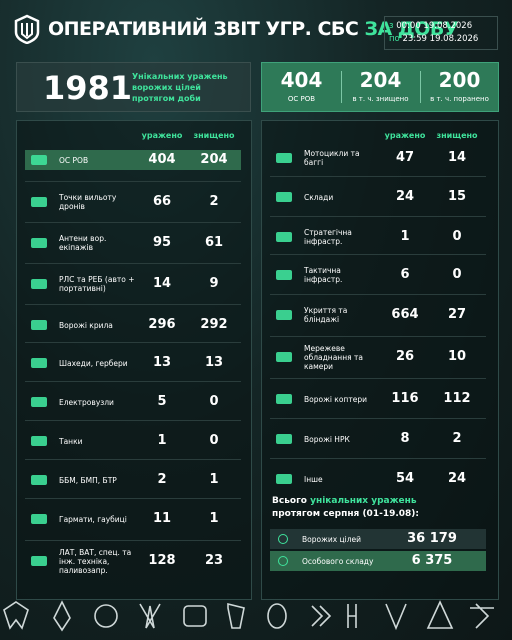 Image resolution: width=512 pixels, height=640 pixels. Describe the element at coordinates (162, 283) in the screenshot. I see `row-hit: 14` at that location.